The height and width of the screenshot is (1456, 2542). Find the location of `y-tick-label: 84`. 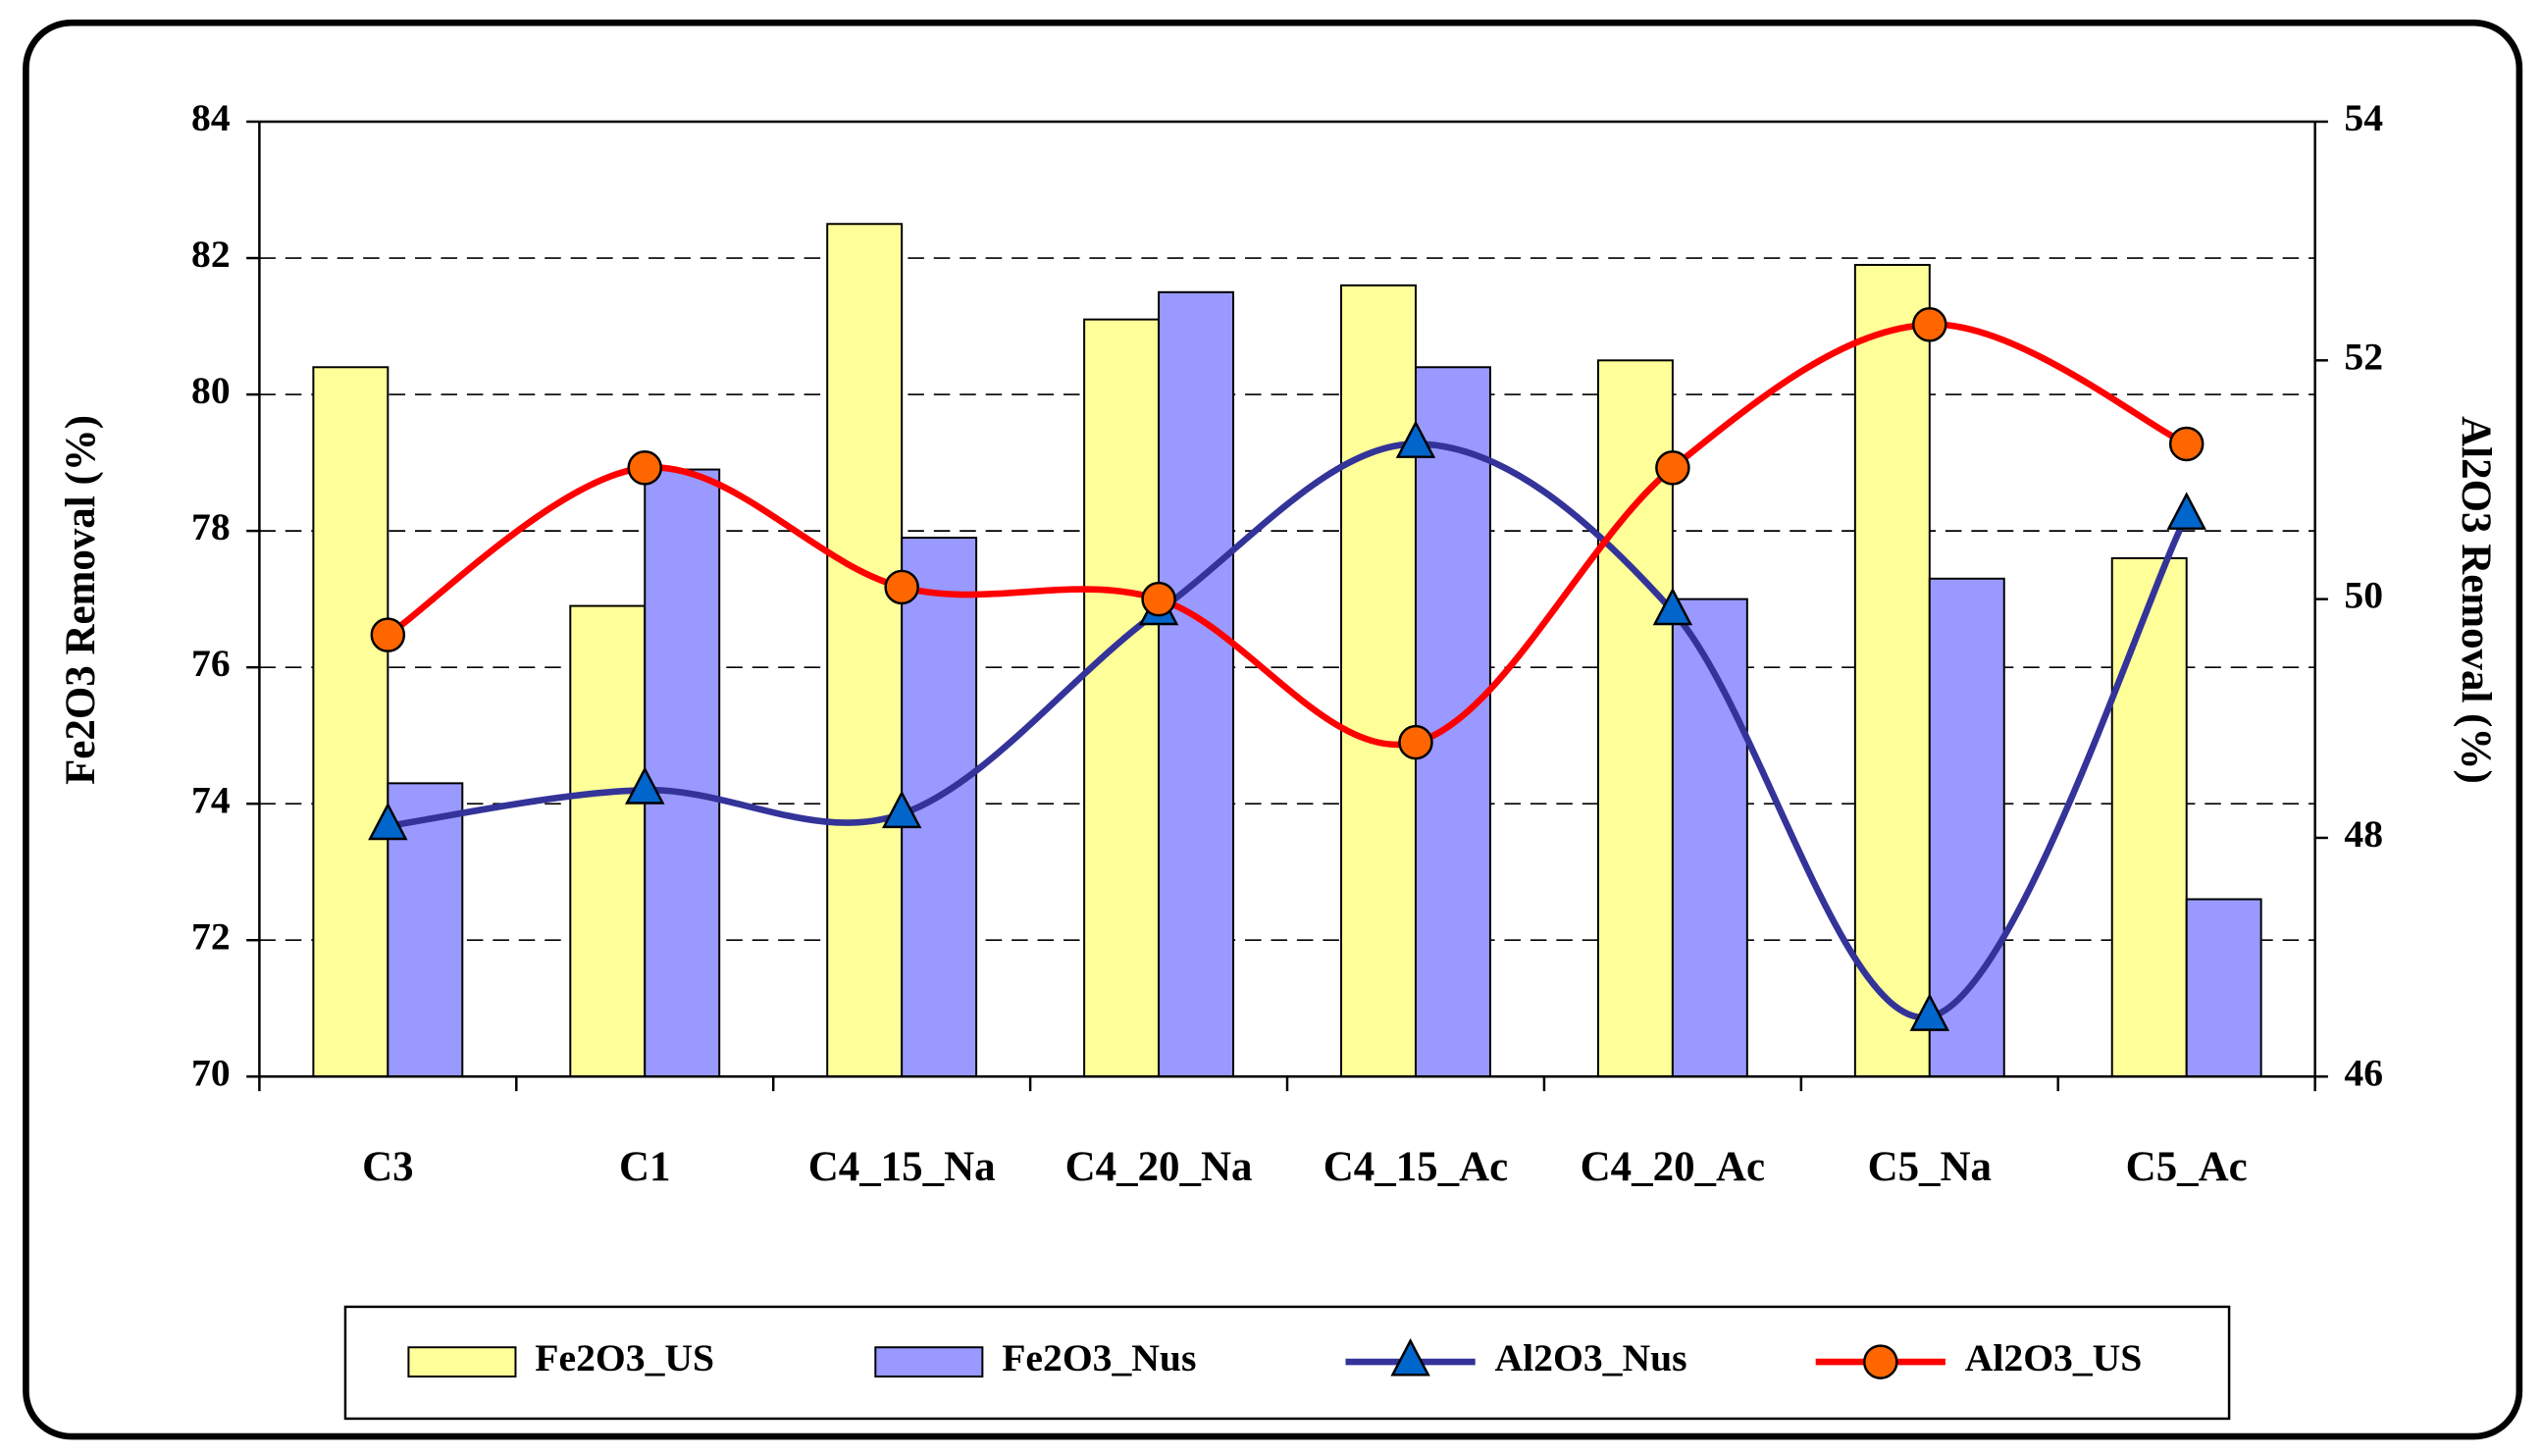

y-tick-label: 84 is located at coordinates (211, 117).